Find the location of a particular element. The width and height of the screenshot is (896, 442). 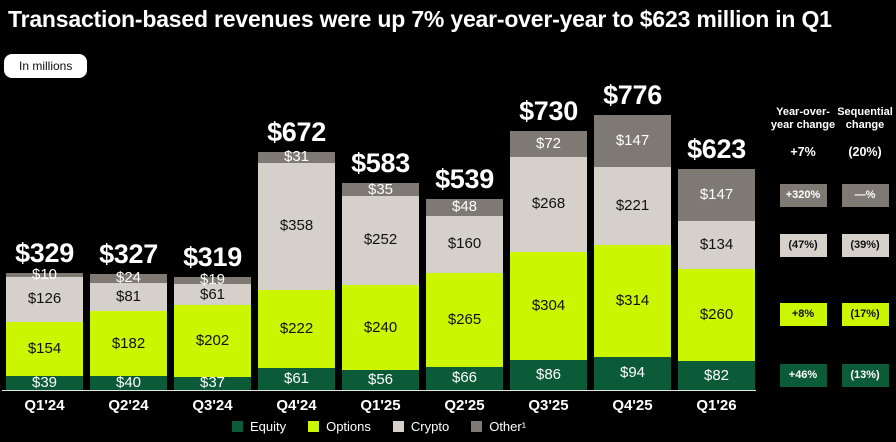

segment-value-label: $40 is located at coordinates (128, 382).